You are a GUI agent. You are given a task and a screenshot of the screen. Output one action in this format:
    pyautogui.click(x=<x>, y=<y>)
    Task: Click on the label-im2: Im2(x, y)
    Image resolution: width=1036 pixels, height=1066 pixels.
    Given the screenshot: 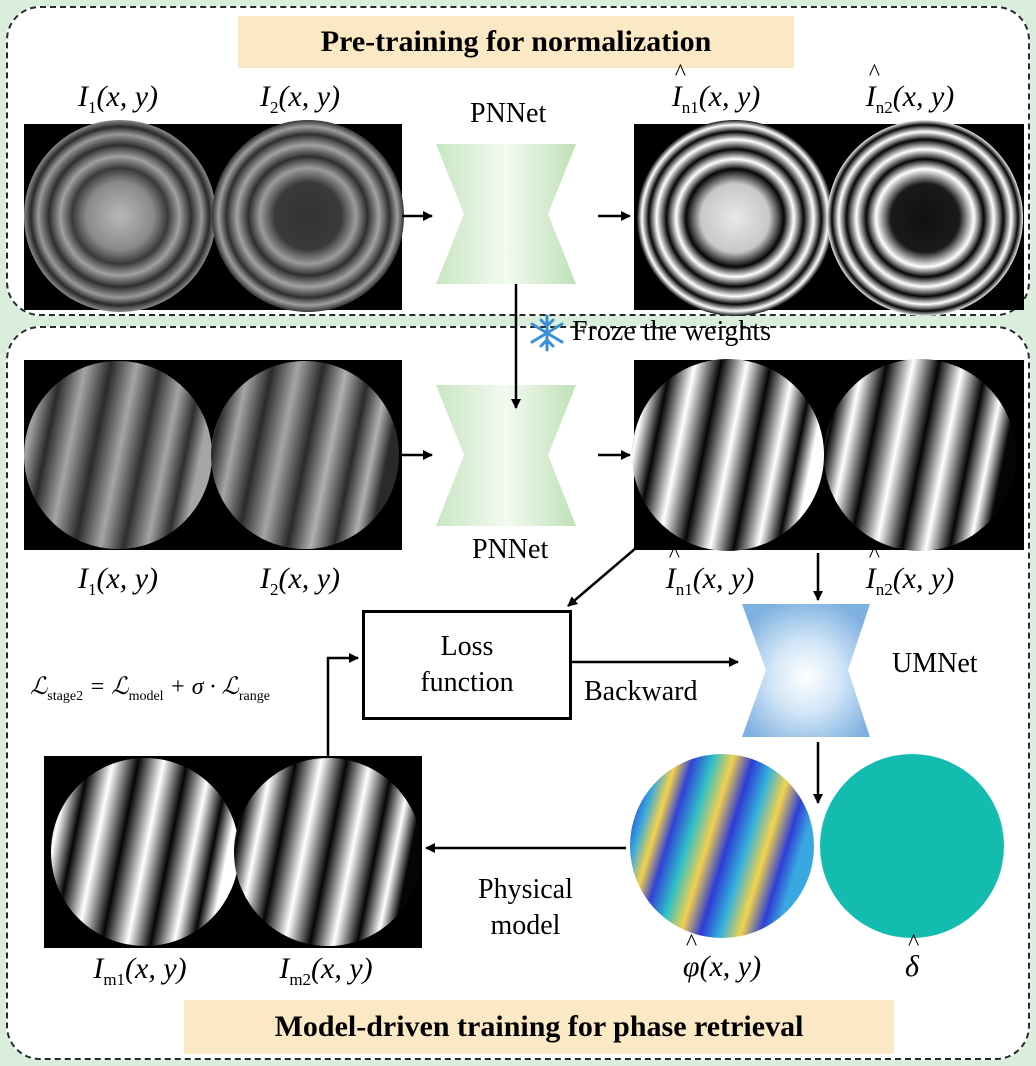 What is the action you would take?
    pyautogui.click(x=326, y=970)
    